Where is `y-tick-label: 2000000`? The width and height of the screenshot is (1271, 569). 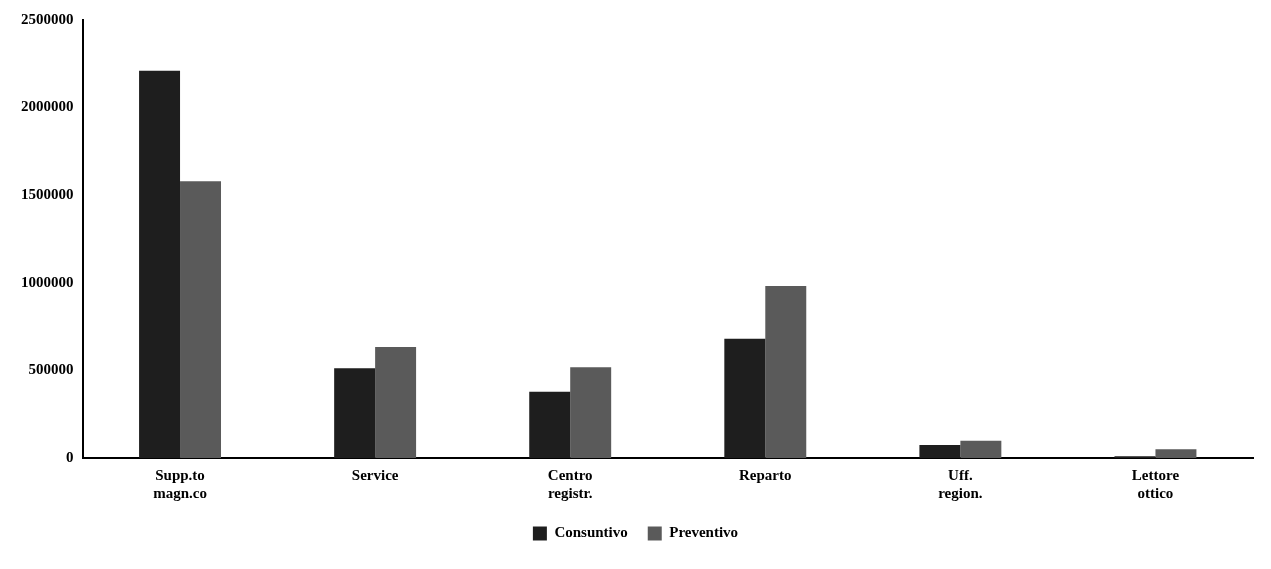 y-tick-label: 2000000 is located at coordinates (47, 106).